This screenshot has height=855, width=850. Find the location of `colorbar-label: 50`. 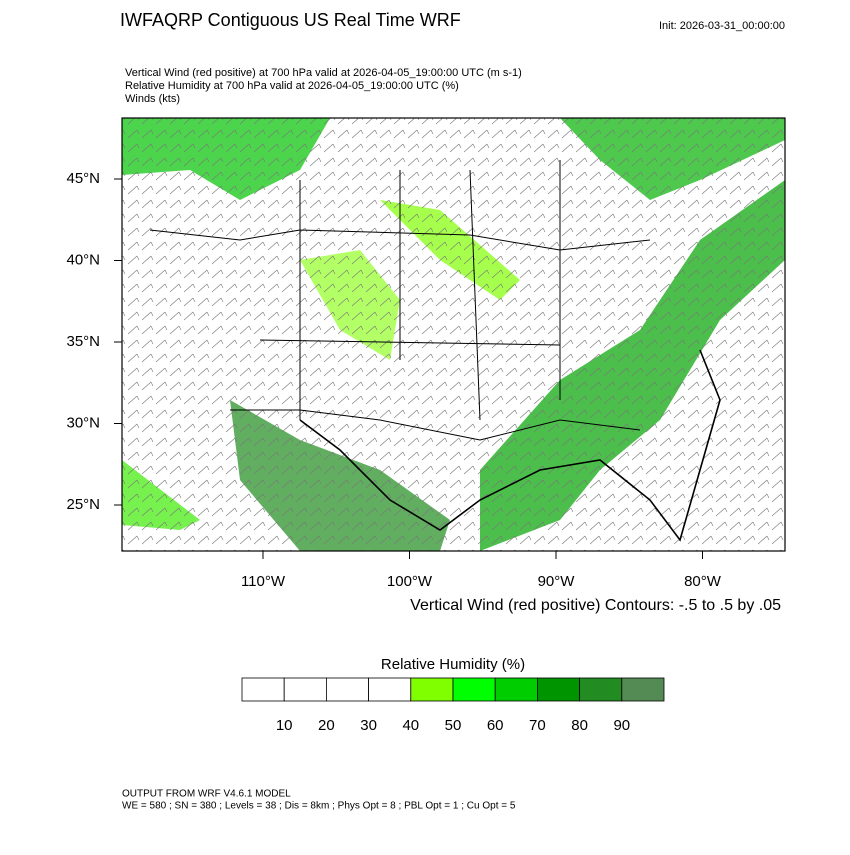

colorbar-label: 50 is located at coordinates (453, 725).